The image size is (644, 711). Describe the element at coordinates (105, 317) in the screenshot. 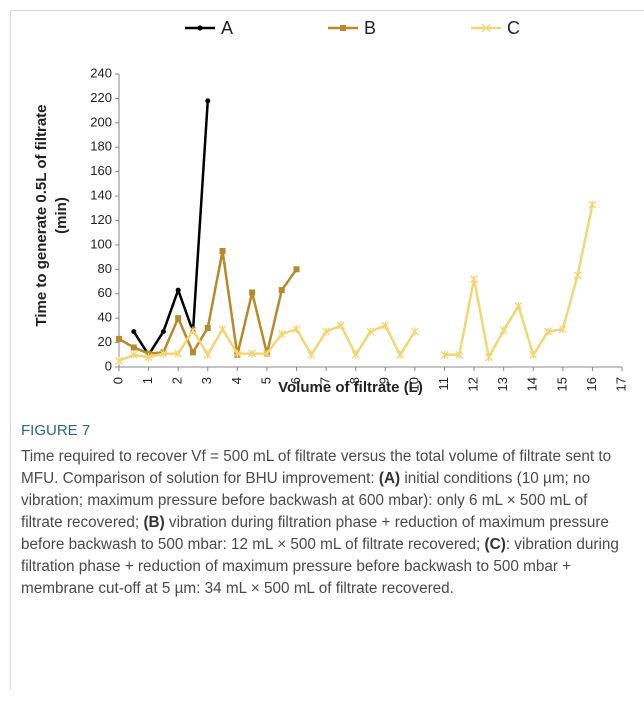

I see `y-tick-label: 40` at that location.